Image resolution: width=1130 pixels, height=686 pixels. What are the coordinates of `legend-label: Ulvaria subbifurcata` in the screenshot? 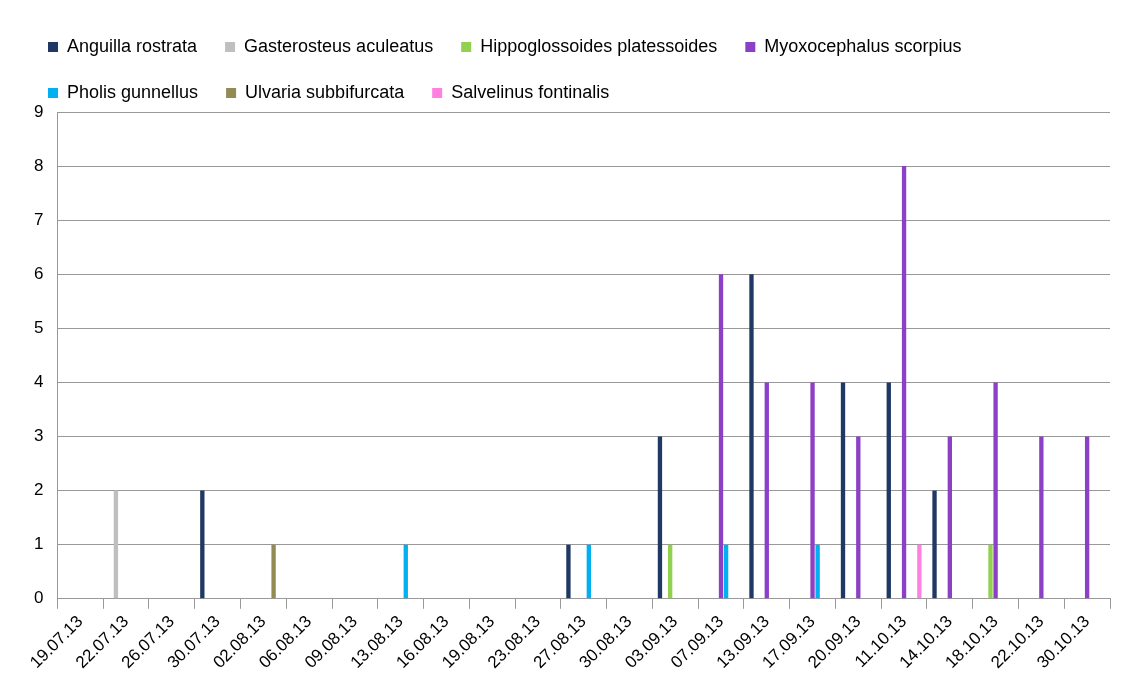 It's located at (325, 91).